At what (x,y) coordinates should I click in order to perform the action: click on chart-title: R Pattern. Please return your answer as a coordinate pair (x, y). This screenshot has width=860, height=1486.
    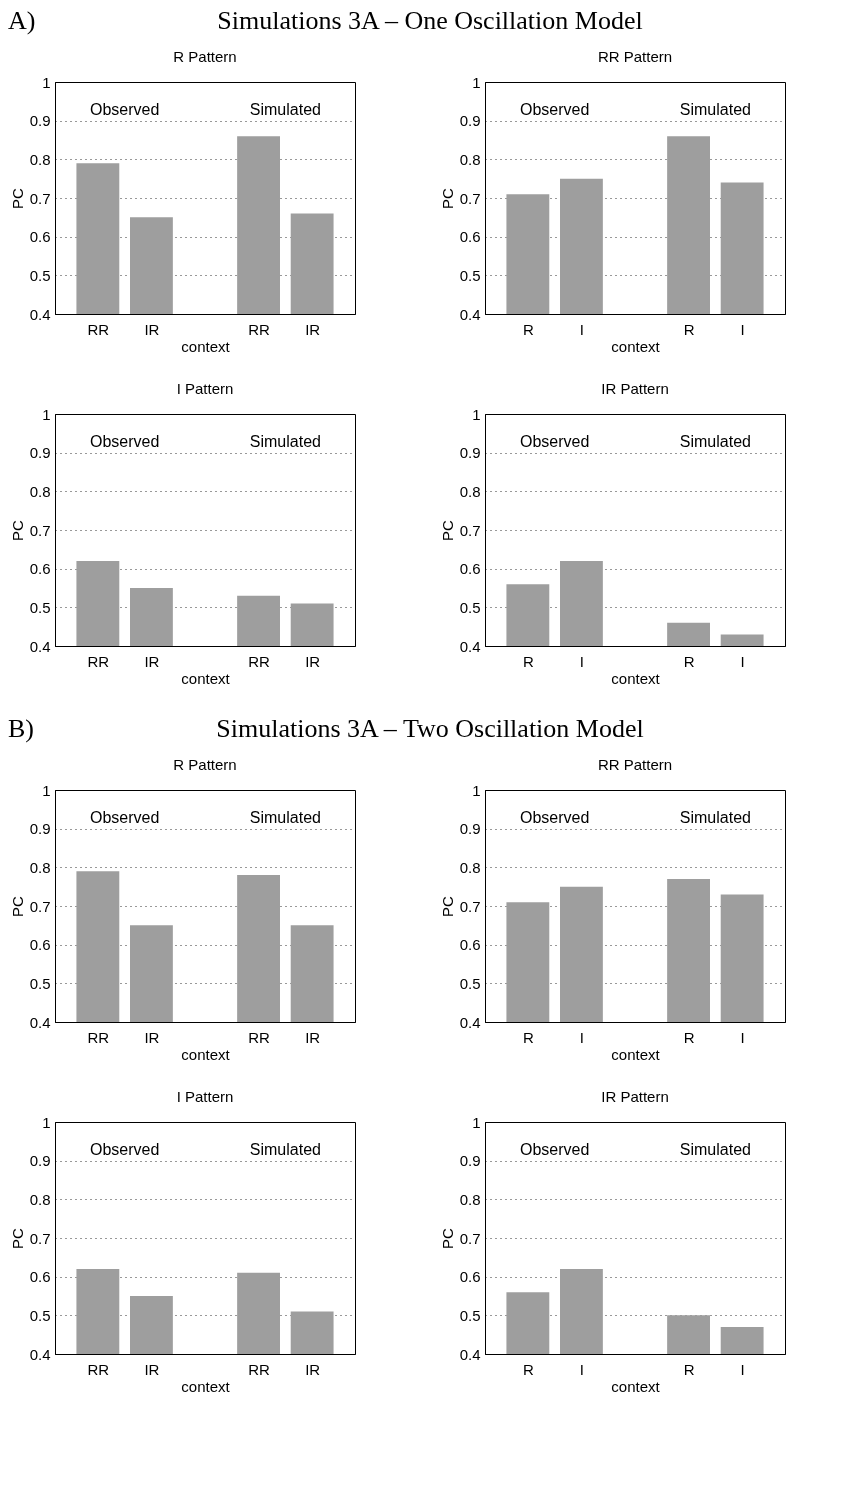
    Looking at the image, I should click on (205, 56).